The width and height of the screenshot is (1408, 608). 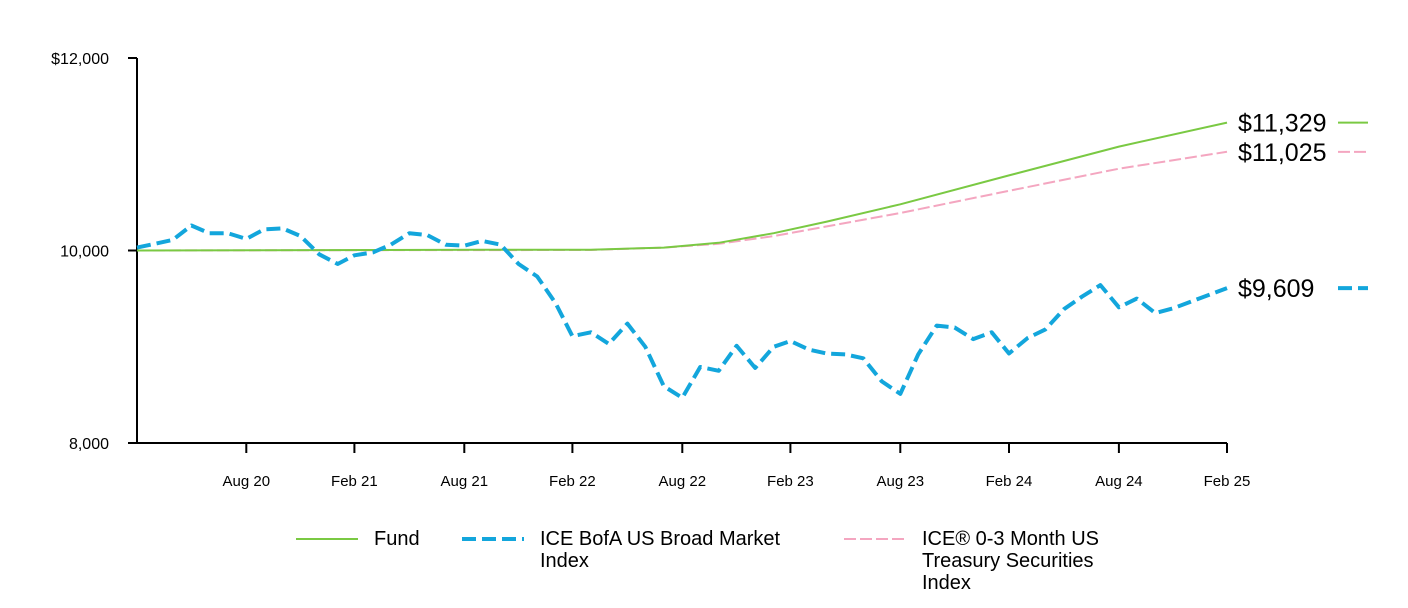 What do you see at coordinates (901, 481) in the screenshot?
I see `x-tick-label: Aug 23` at bounding box center [901, 481].